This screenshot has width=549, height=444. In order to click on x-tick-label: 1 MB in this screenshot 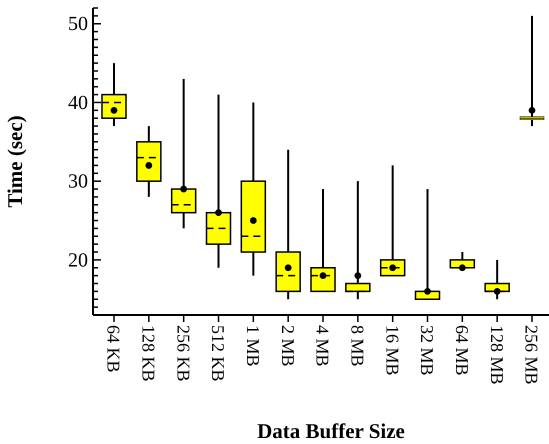, I will do `click(253, 346)`.